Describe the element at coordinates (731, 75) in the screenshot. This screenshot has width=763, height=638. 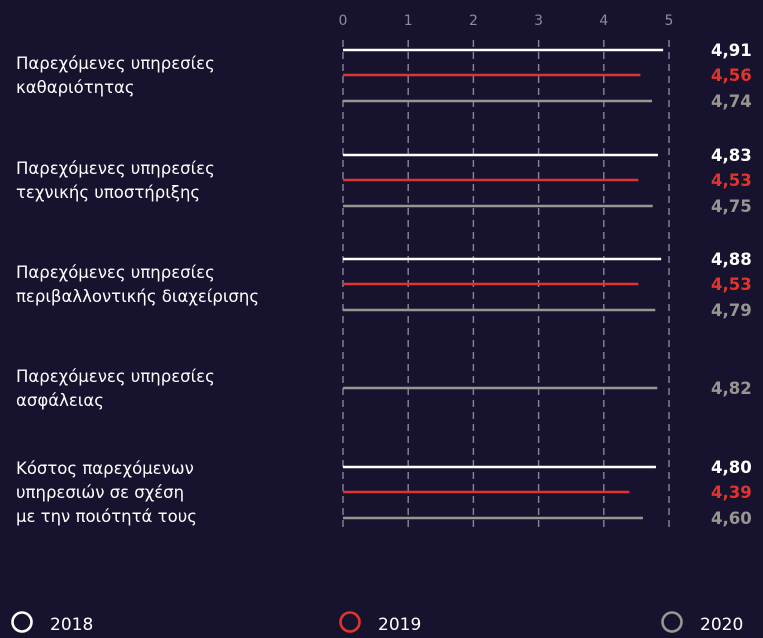
I see `value-label-2019: 4,56` at that location.